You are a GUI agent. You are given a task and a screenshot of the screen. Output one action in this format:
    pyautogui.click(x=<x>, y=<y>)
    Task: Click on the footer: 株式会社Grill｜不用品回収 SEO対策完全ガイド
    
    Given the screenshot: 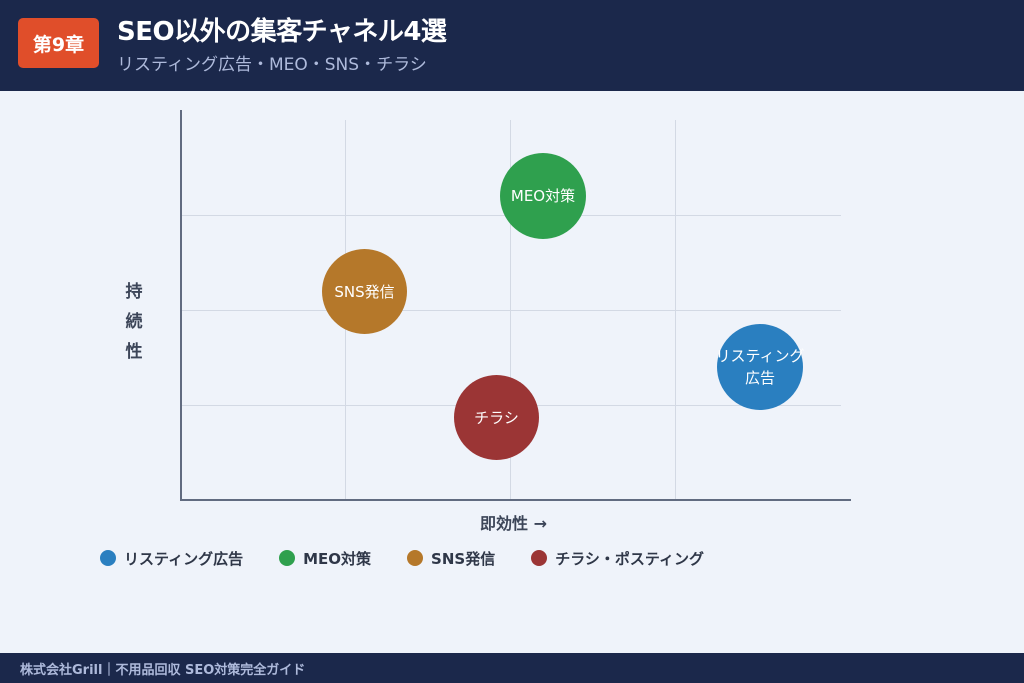 What is the action you would take?
    pyautogui.click(x=512, y=668)
    